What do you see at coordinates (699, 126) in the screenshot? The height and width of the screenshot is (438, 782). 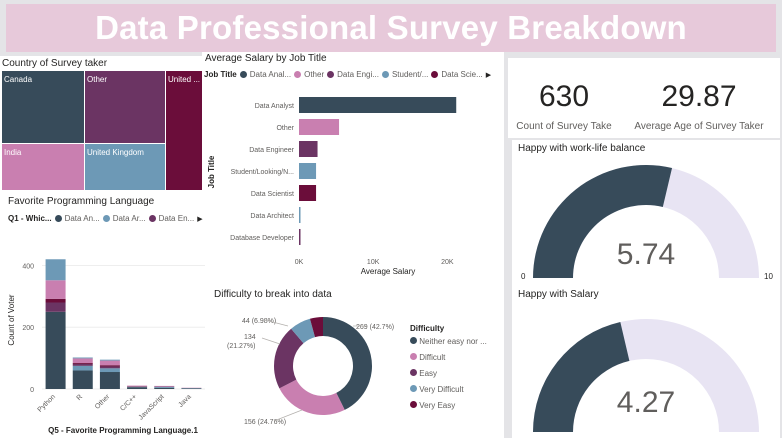 I see `average-age-label: Average Age of Survey Taker` at bounding box center [699, 126].